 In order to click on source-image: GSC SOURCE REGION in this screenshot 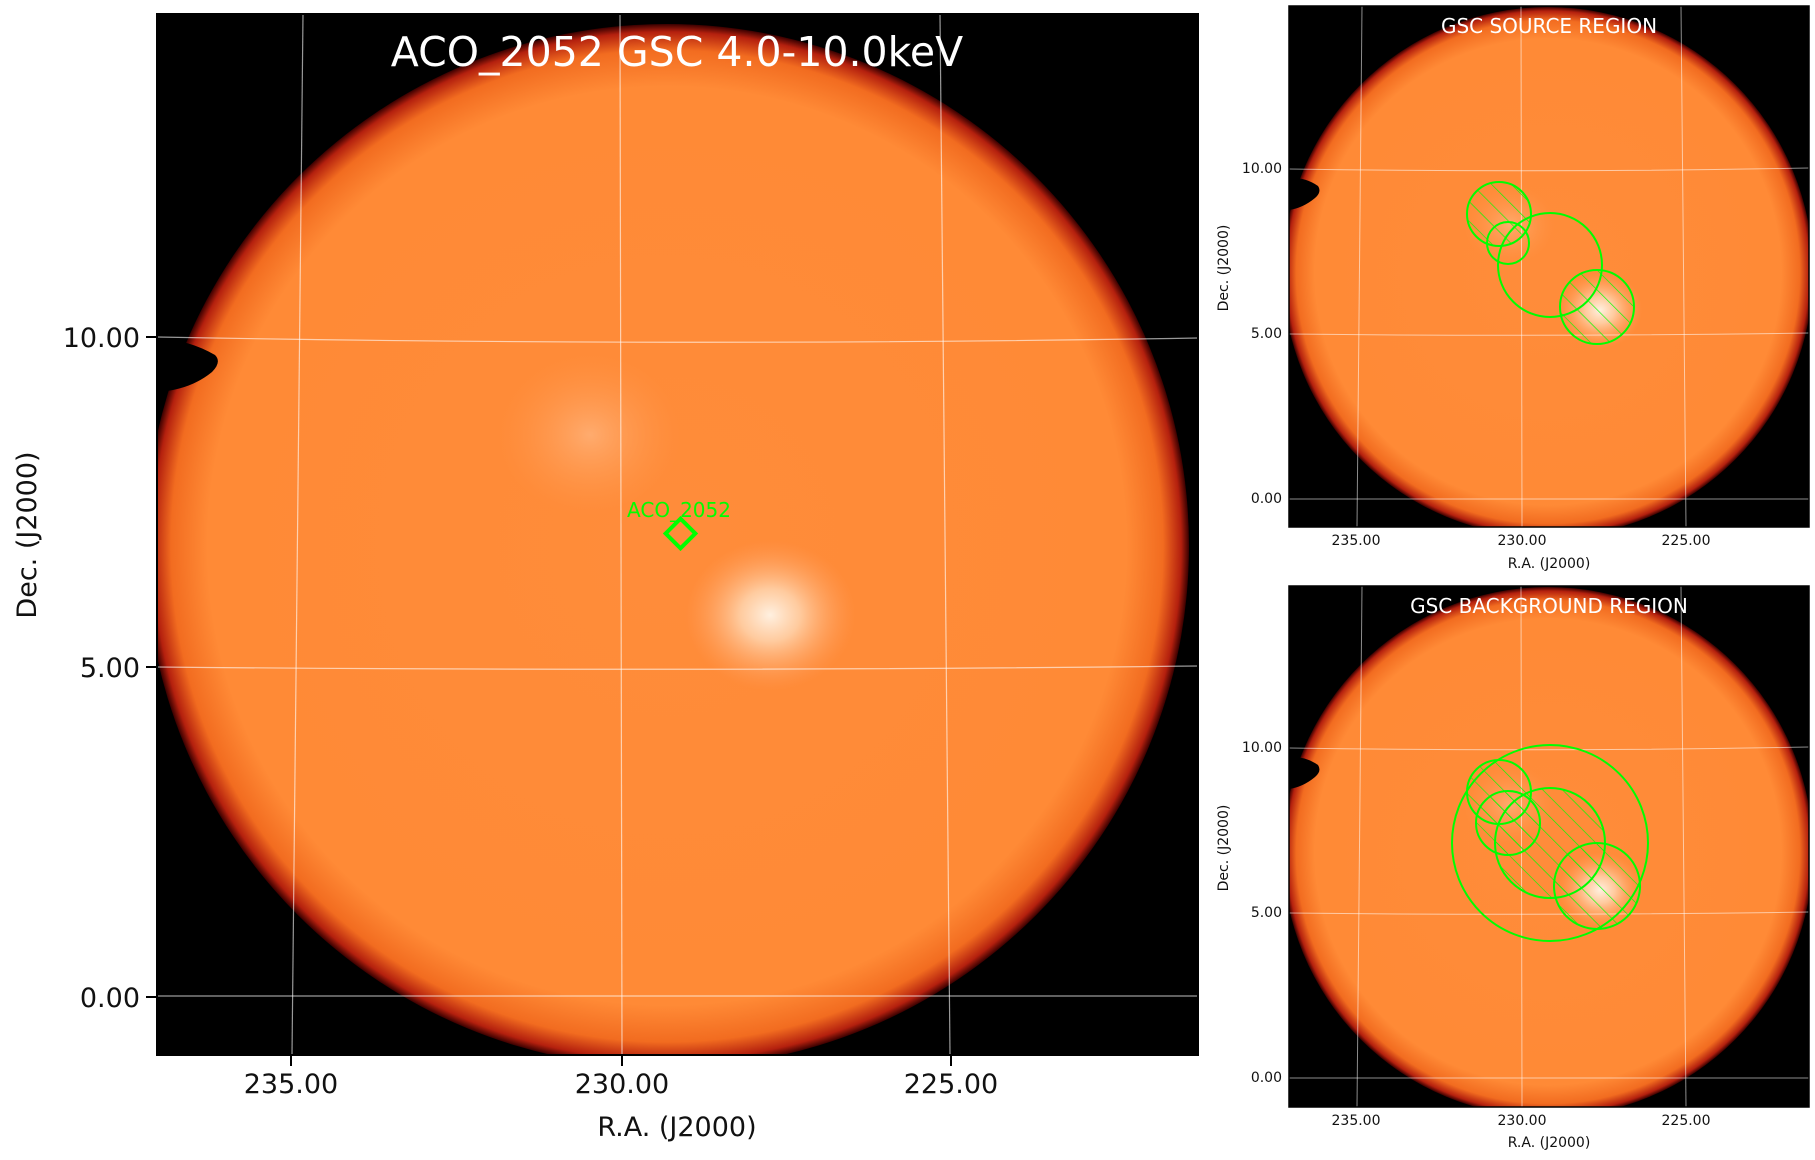, I will do `click(1549, 266)`.